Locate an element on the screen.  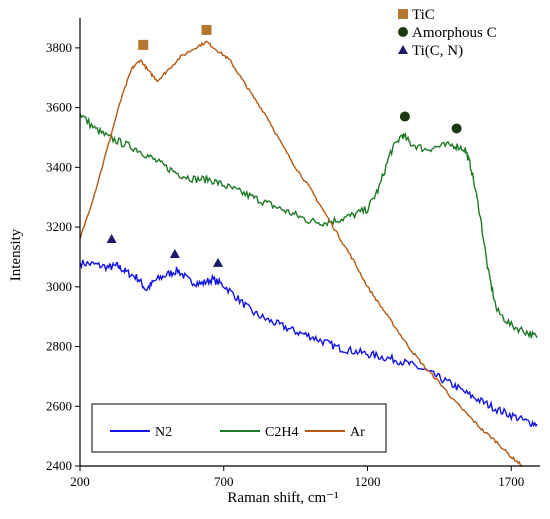
x-axis-title: Raman shift, cm⁻¹ is located at coordinates (282, 498).